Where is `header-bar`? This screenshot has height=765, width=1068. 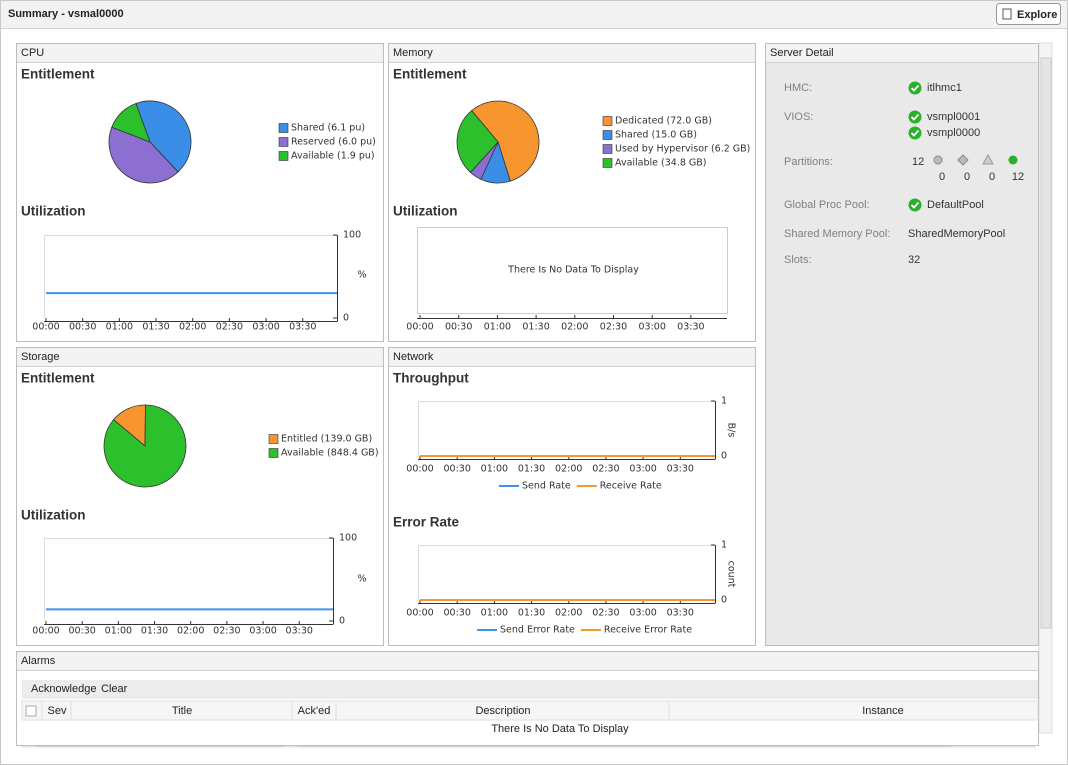 header-bar is located at coordinates (534, 14).